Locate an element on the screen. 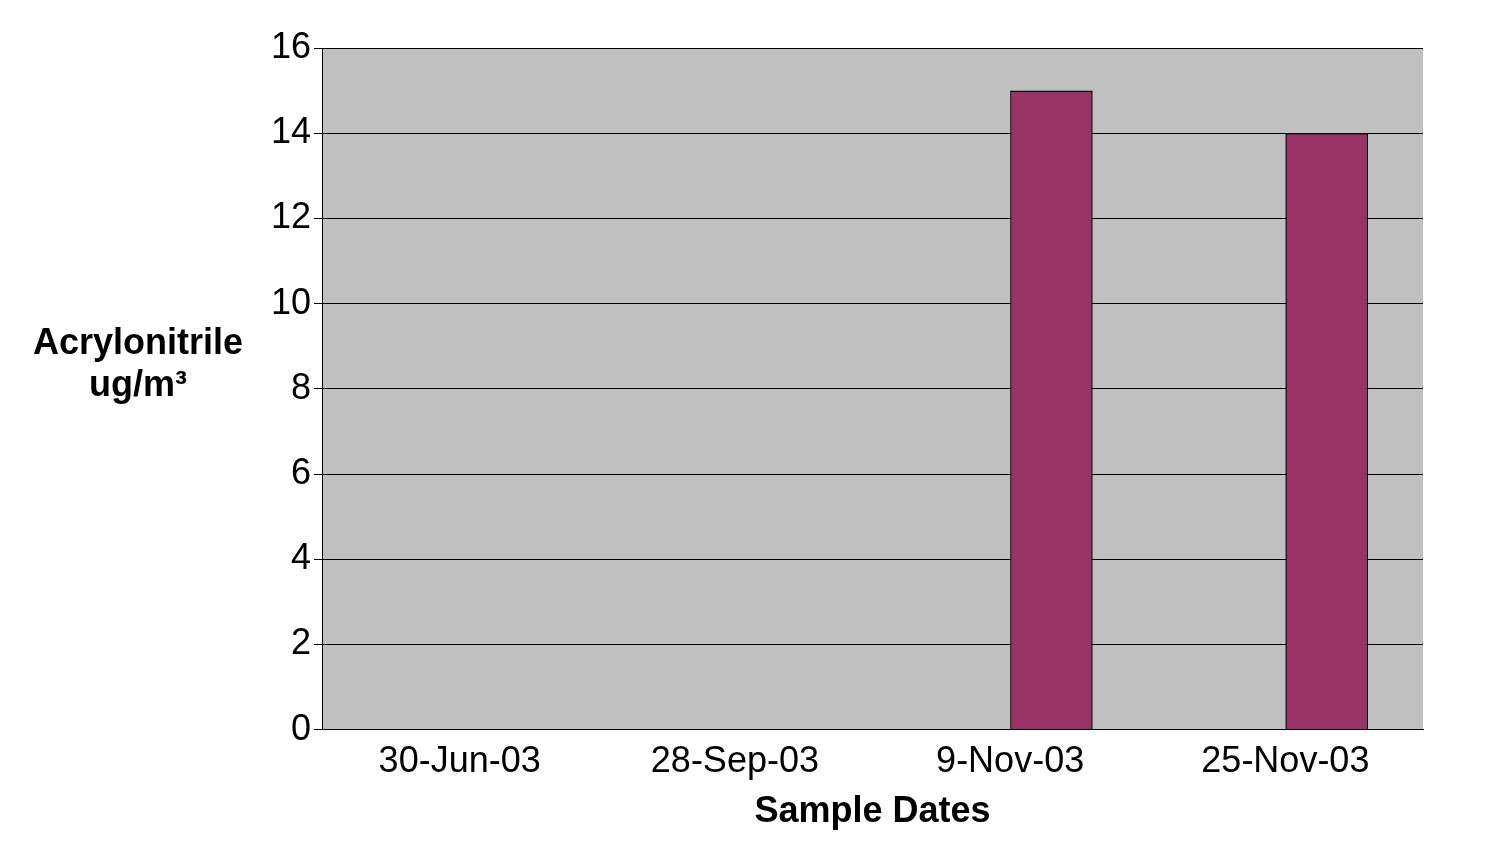  y-tick-label: 14 is located at coordinates (291, 131).